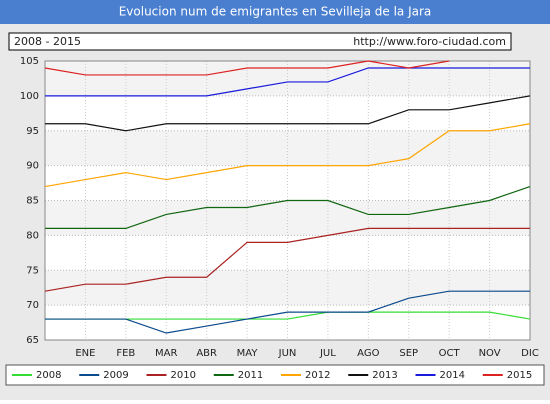 This screenshot has width=550, height=404. What do you see at coordinates (452, 375) in the screenshot?
I see `legend-label: 2014` at bounding box center [452, 375].